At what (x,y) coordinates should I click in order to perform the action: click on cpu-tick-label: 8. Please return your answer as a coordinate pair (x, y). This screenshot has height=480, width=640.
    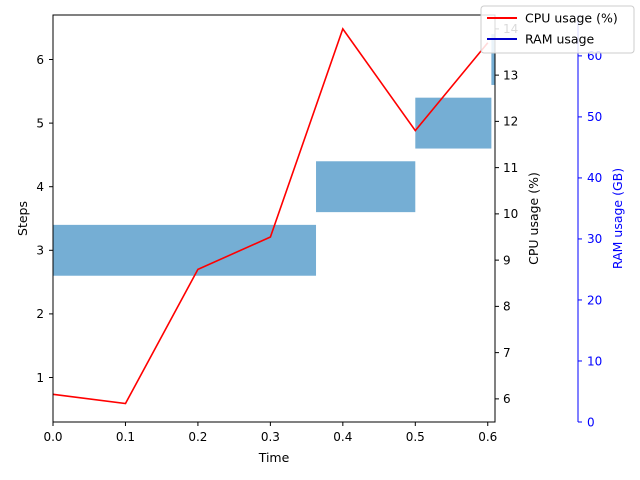
    Looking at the image, I should click on (507, 307).